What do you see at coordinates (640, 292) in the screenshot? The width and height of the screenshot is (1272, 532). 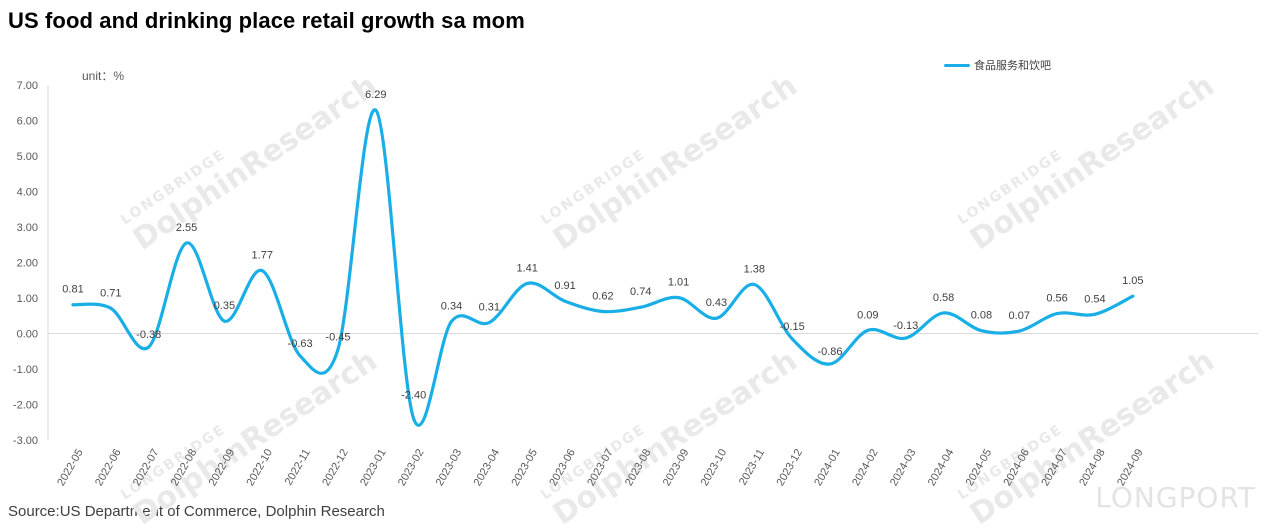 I see `data-label: 0.74` at bounding box center [640, 292].